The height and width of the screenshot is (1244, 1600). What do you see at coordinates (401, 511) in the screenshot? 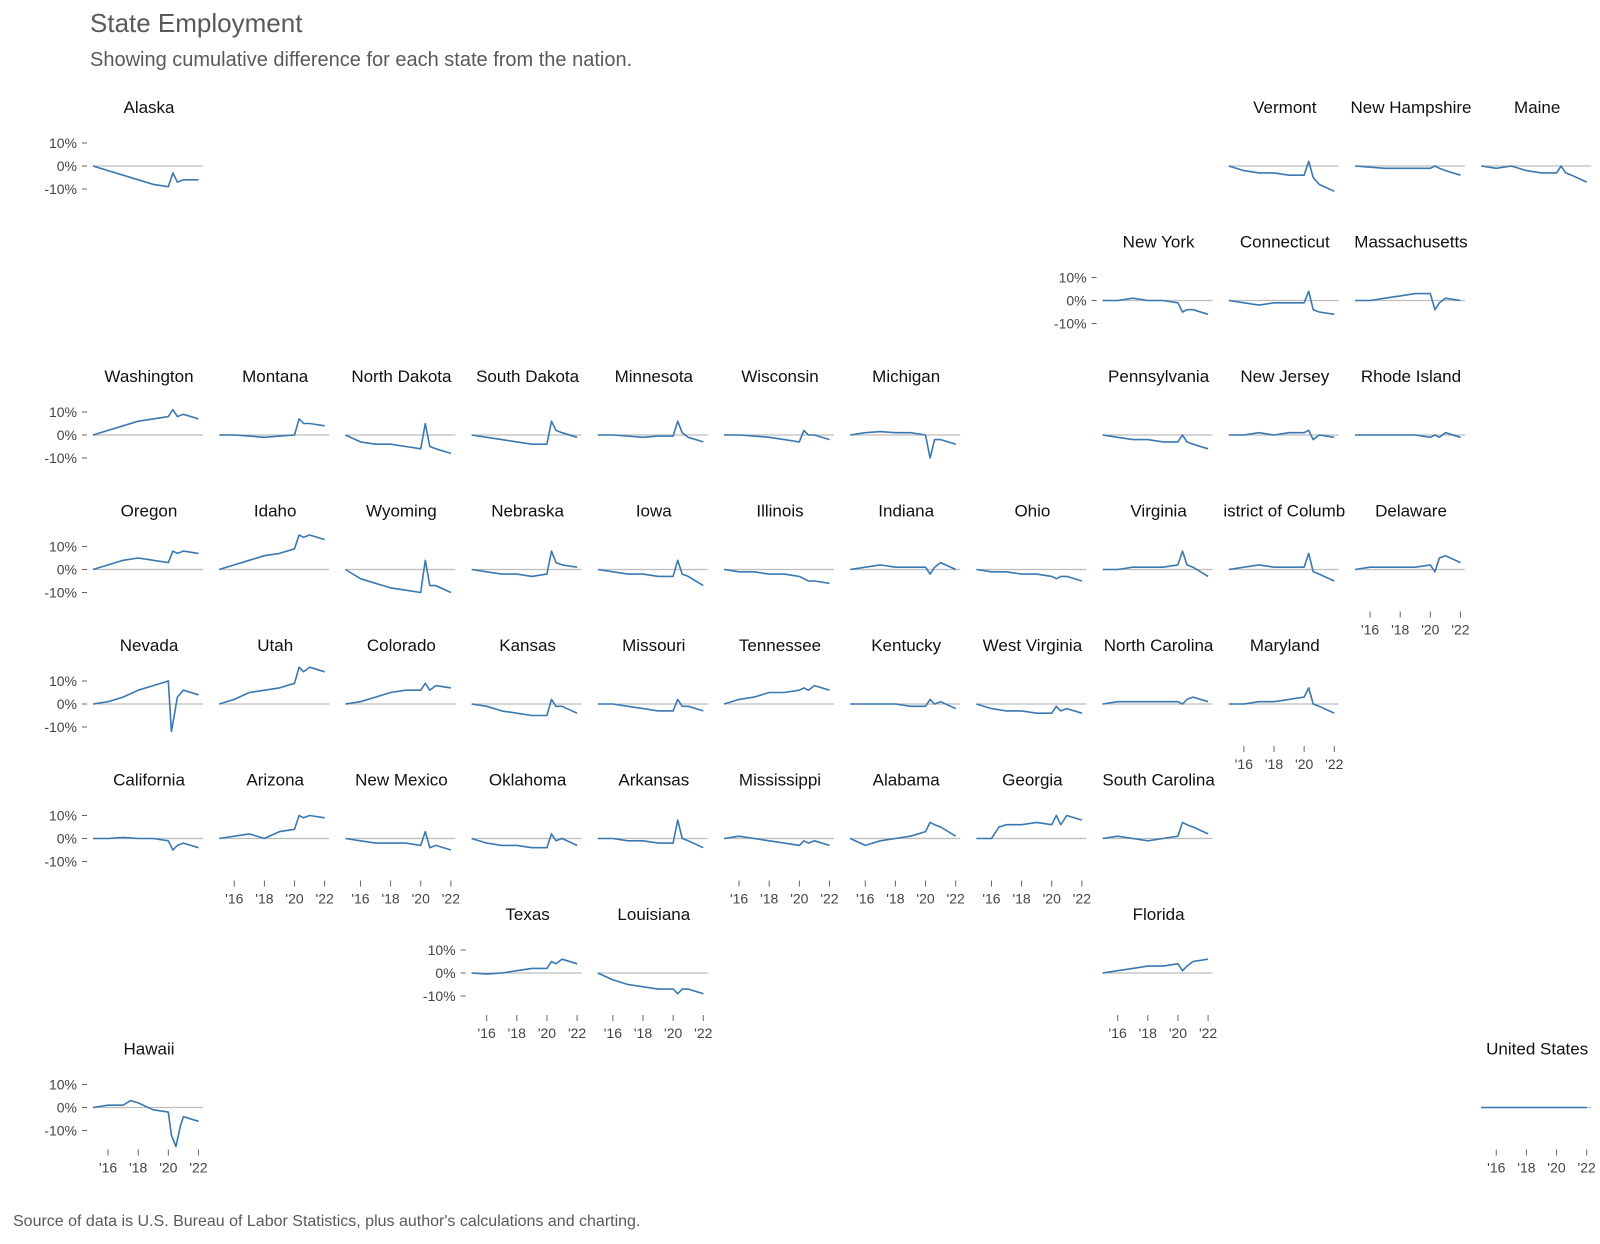
I see `panel-title-wyoming: Wyoming` at bounding box center [401, 511].